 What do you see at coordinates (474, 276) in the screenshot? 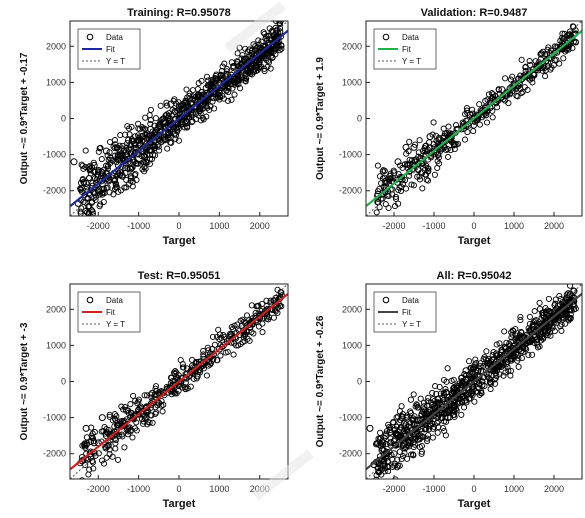
I see `panel-title: All: R=0.95042` at bounding box center [474, 276].